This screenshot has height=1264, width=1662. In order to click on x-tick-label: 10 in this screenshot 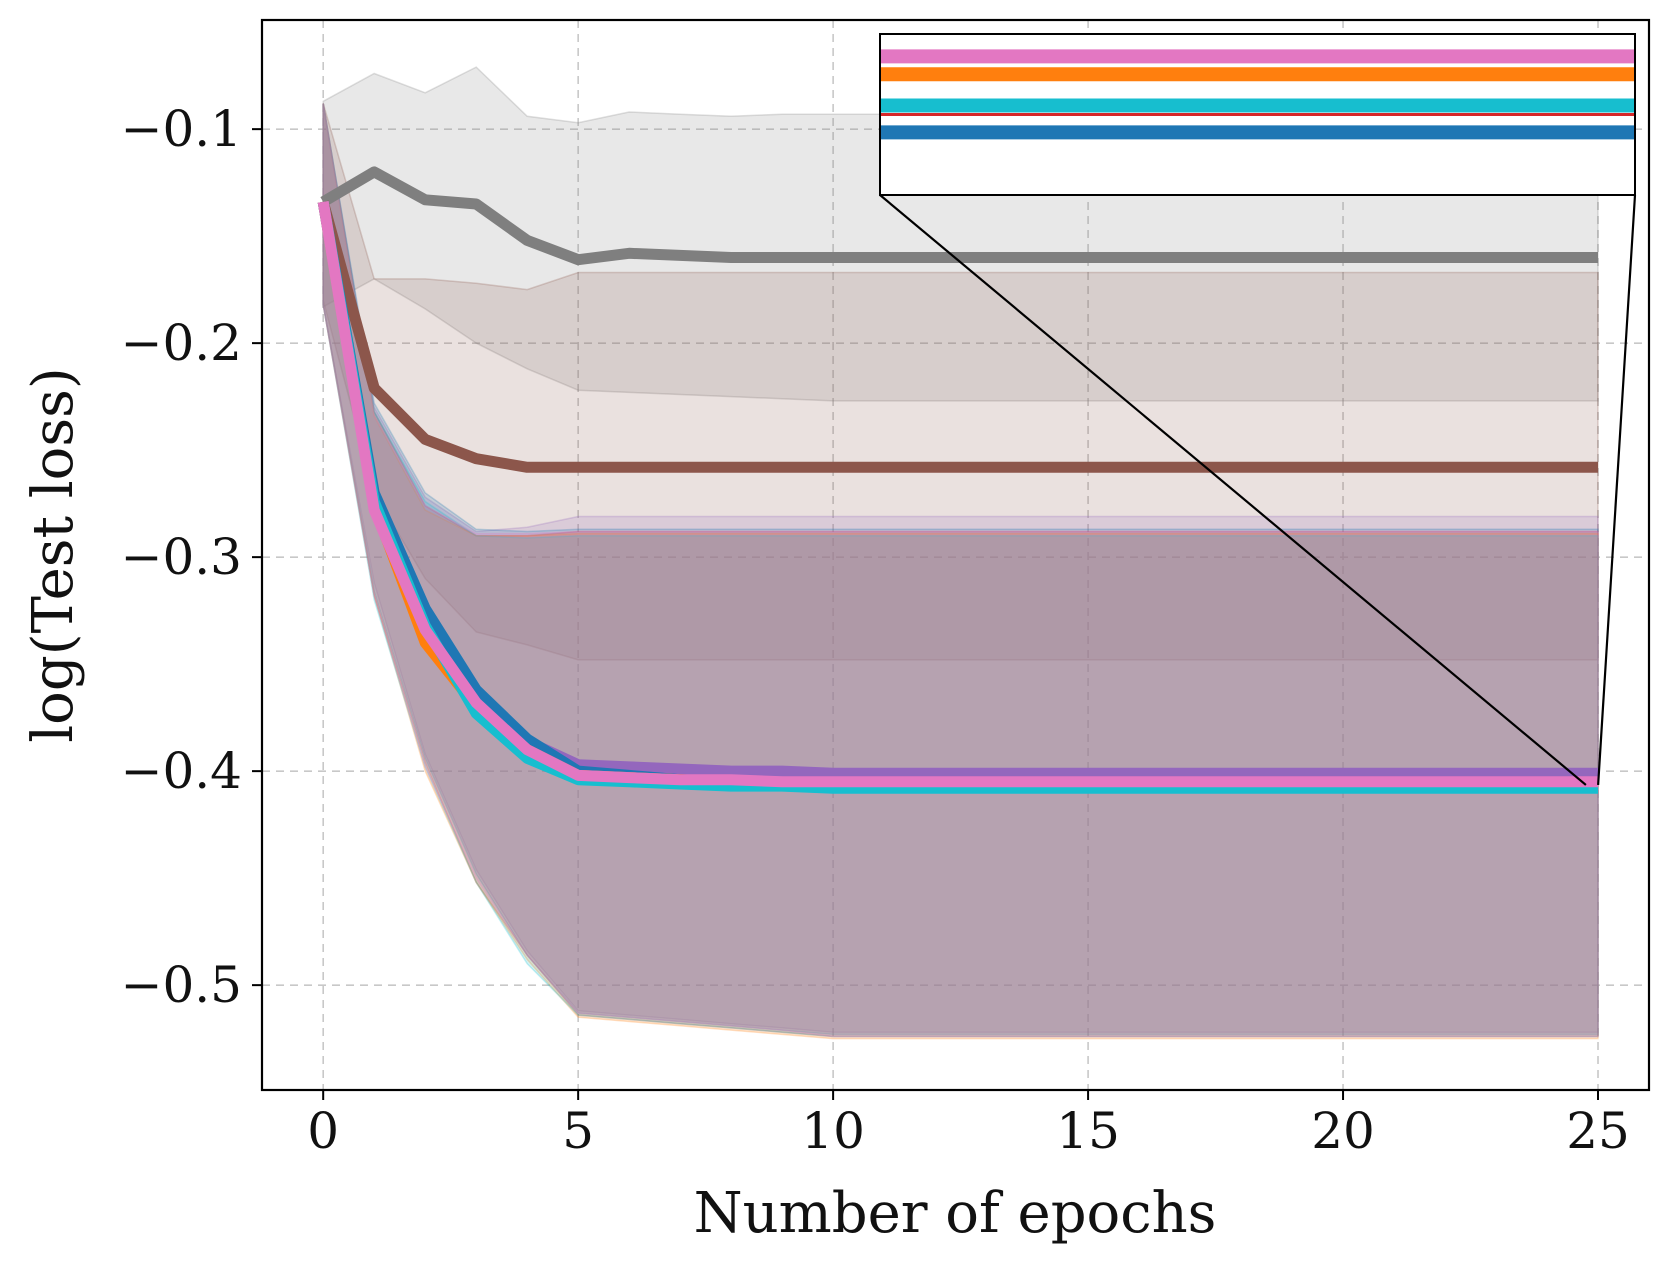, I will do `click(833, 1131)`.